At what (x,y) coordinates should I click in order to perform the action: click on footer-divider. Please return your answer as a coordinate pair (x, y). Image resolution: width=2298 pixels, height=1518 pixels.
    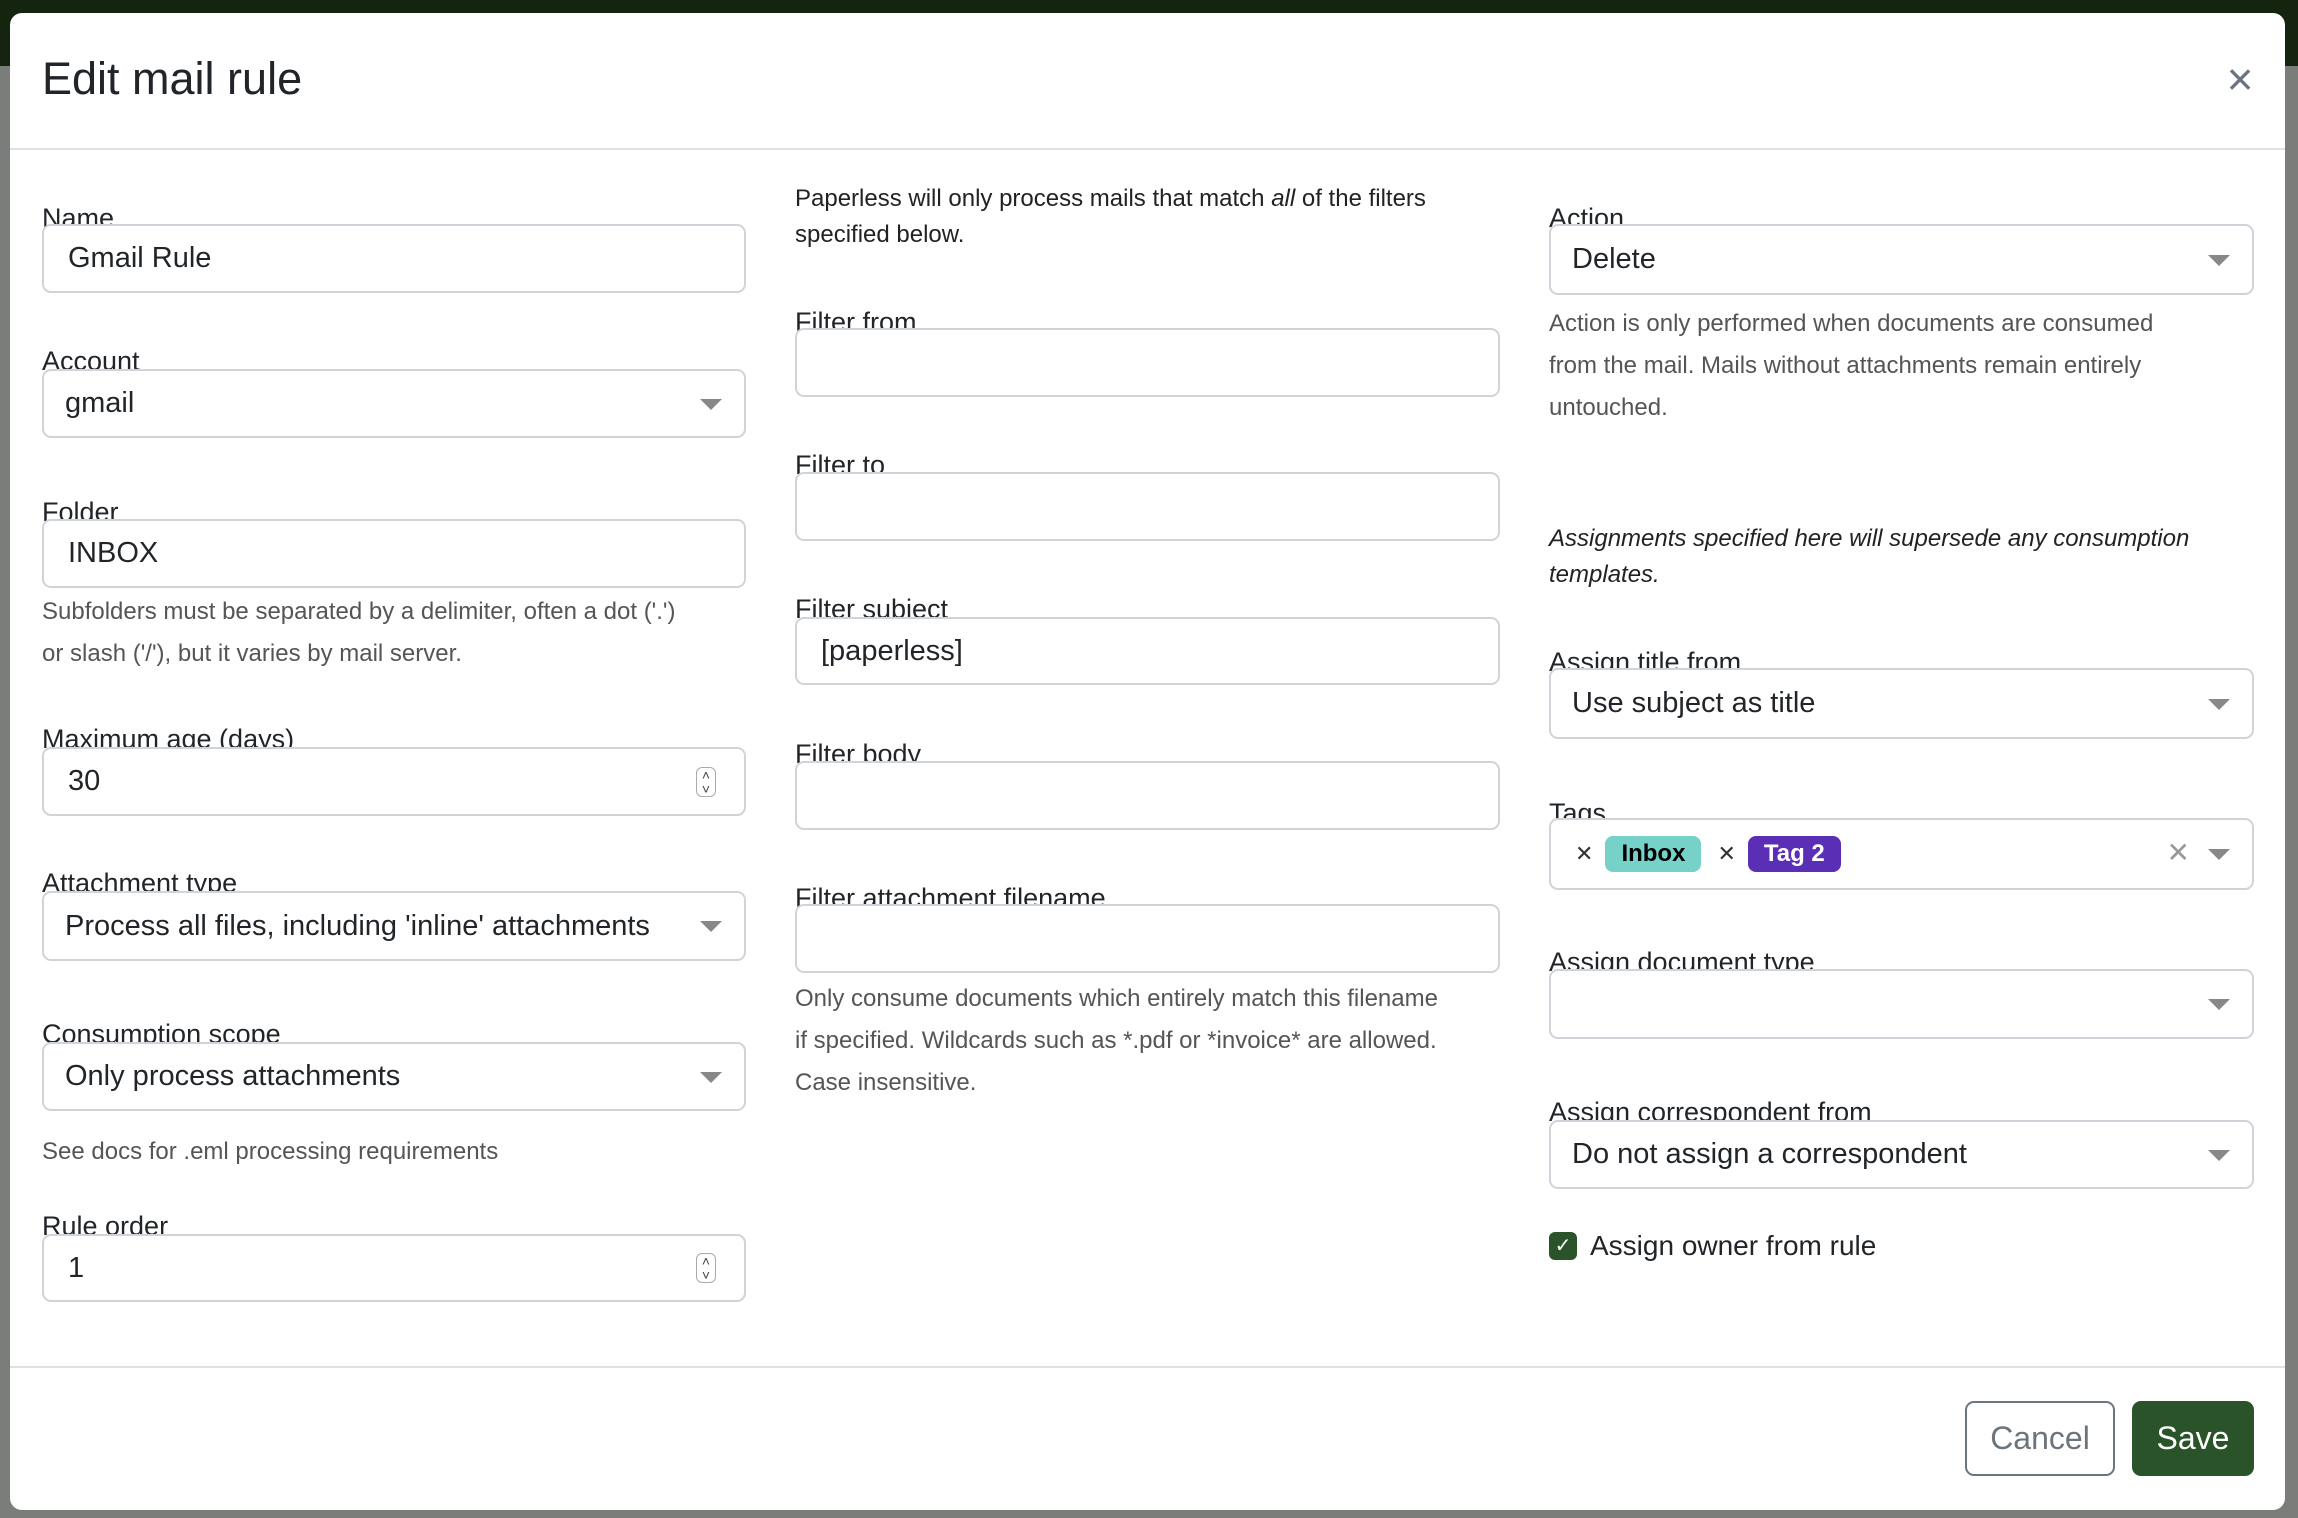
    Looking at the image, I should click on (1147, 1367).